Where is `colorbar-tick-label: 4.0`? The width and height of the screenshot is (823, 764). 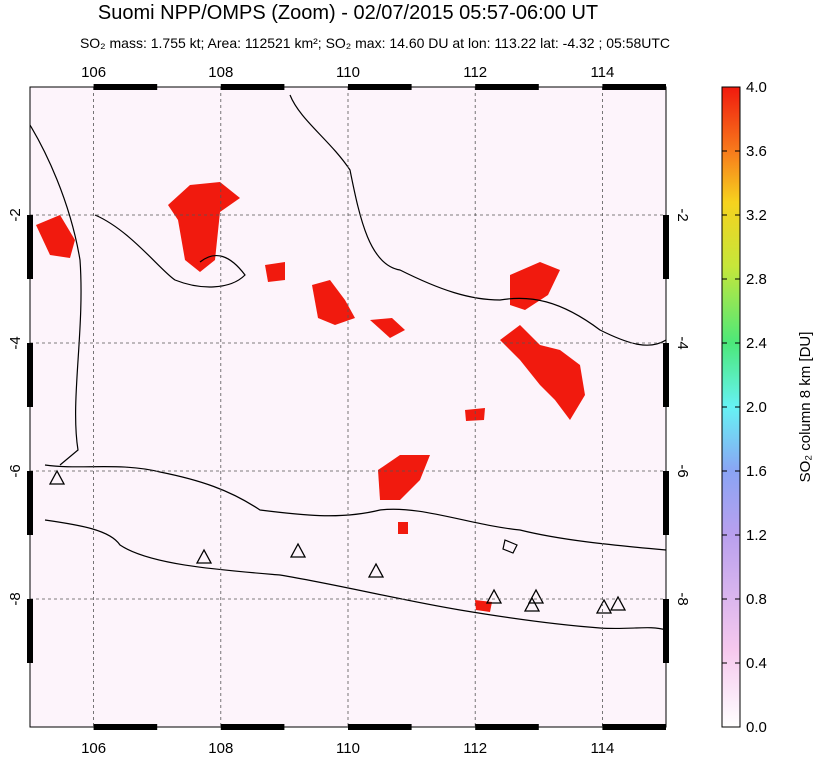
colorbar-tick-label: 4.0 is located at coordinates (756, 87).